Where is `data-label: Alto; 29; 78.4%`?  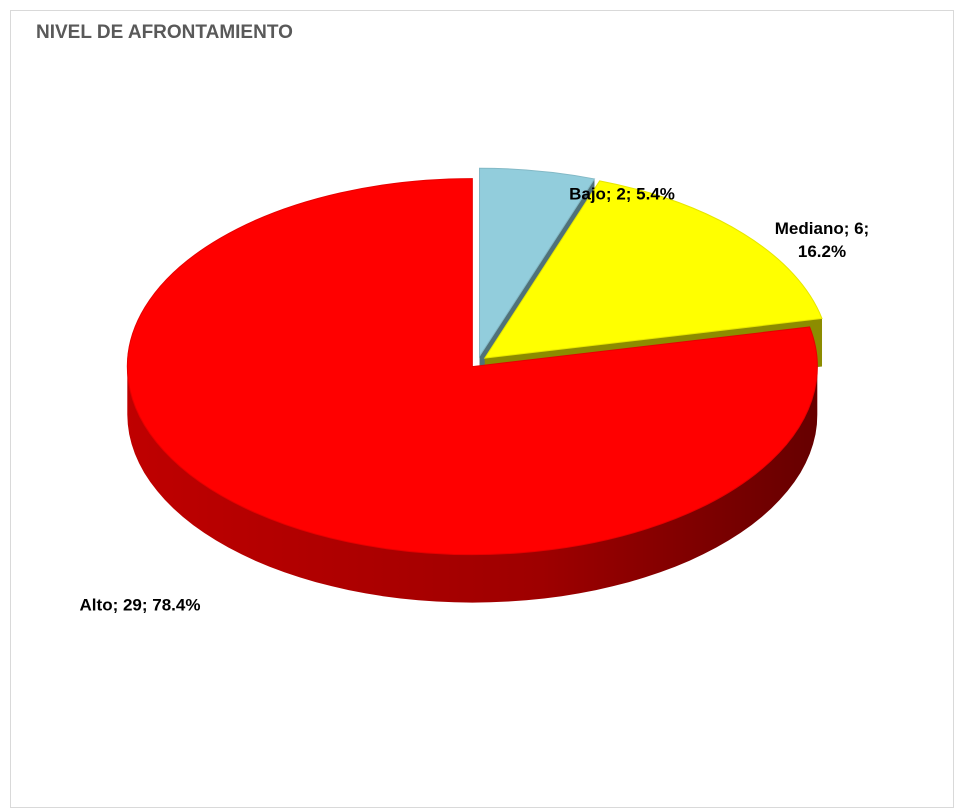
data-label: Alto; 29; 78.4% is located at coordinates (140, 605).